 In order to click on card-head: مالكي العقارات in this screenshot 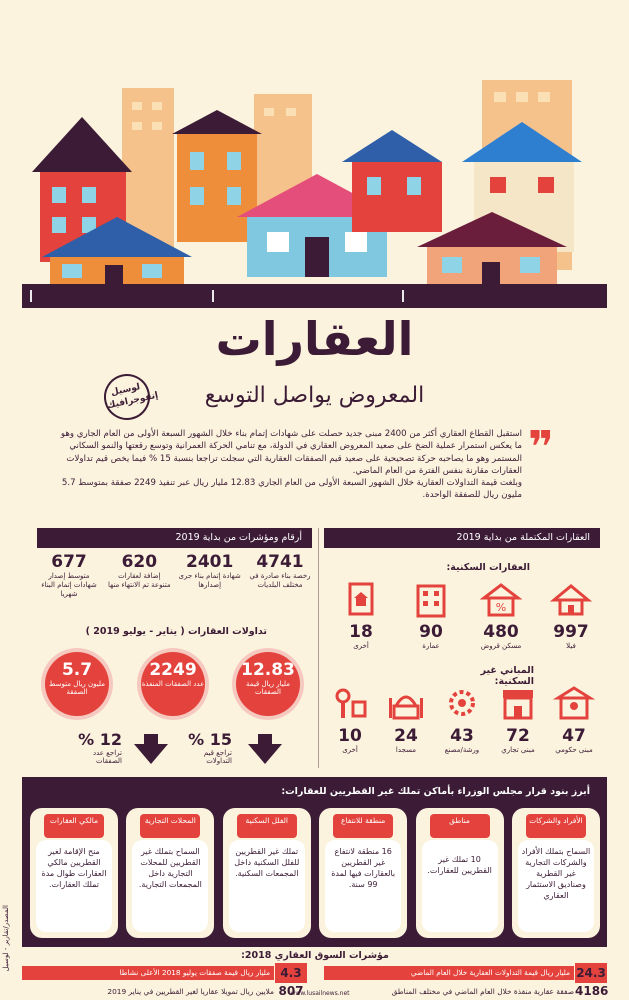, I will do `click(74, 826)`.